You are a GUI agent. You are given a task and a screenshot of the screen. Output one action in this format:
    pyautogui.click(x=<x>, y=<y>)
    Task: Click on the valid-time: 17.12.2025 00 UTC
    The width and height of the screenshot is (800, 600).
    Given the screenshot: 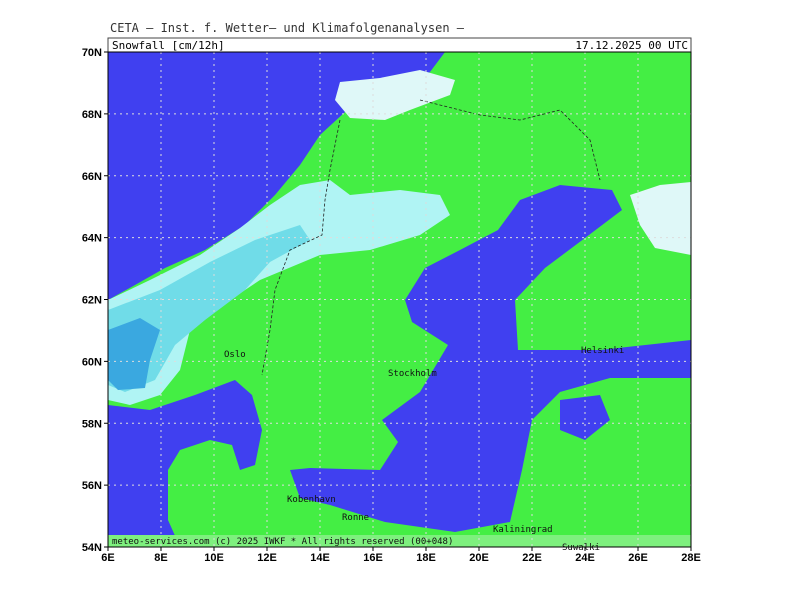 What is the action you would take?
    pyautogui.click(x=631, y=45)
    